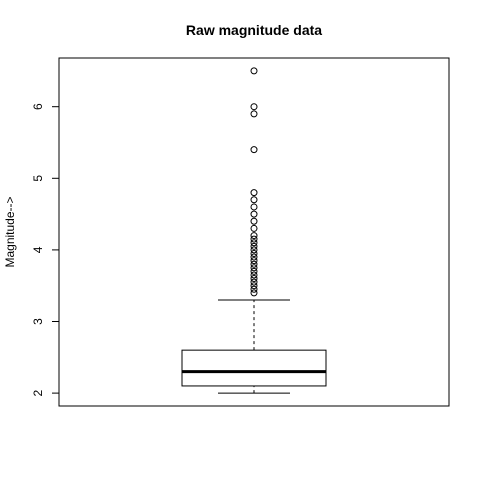  What do you see at coordinates (45, 249) in the screenshot?
I see `y-axis: 2 3 4 5 6` at bounding box center [45, 249].